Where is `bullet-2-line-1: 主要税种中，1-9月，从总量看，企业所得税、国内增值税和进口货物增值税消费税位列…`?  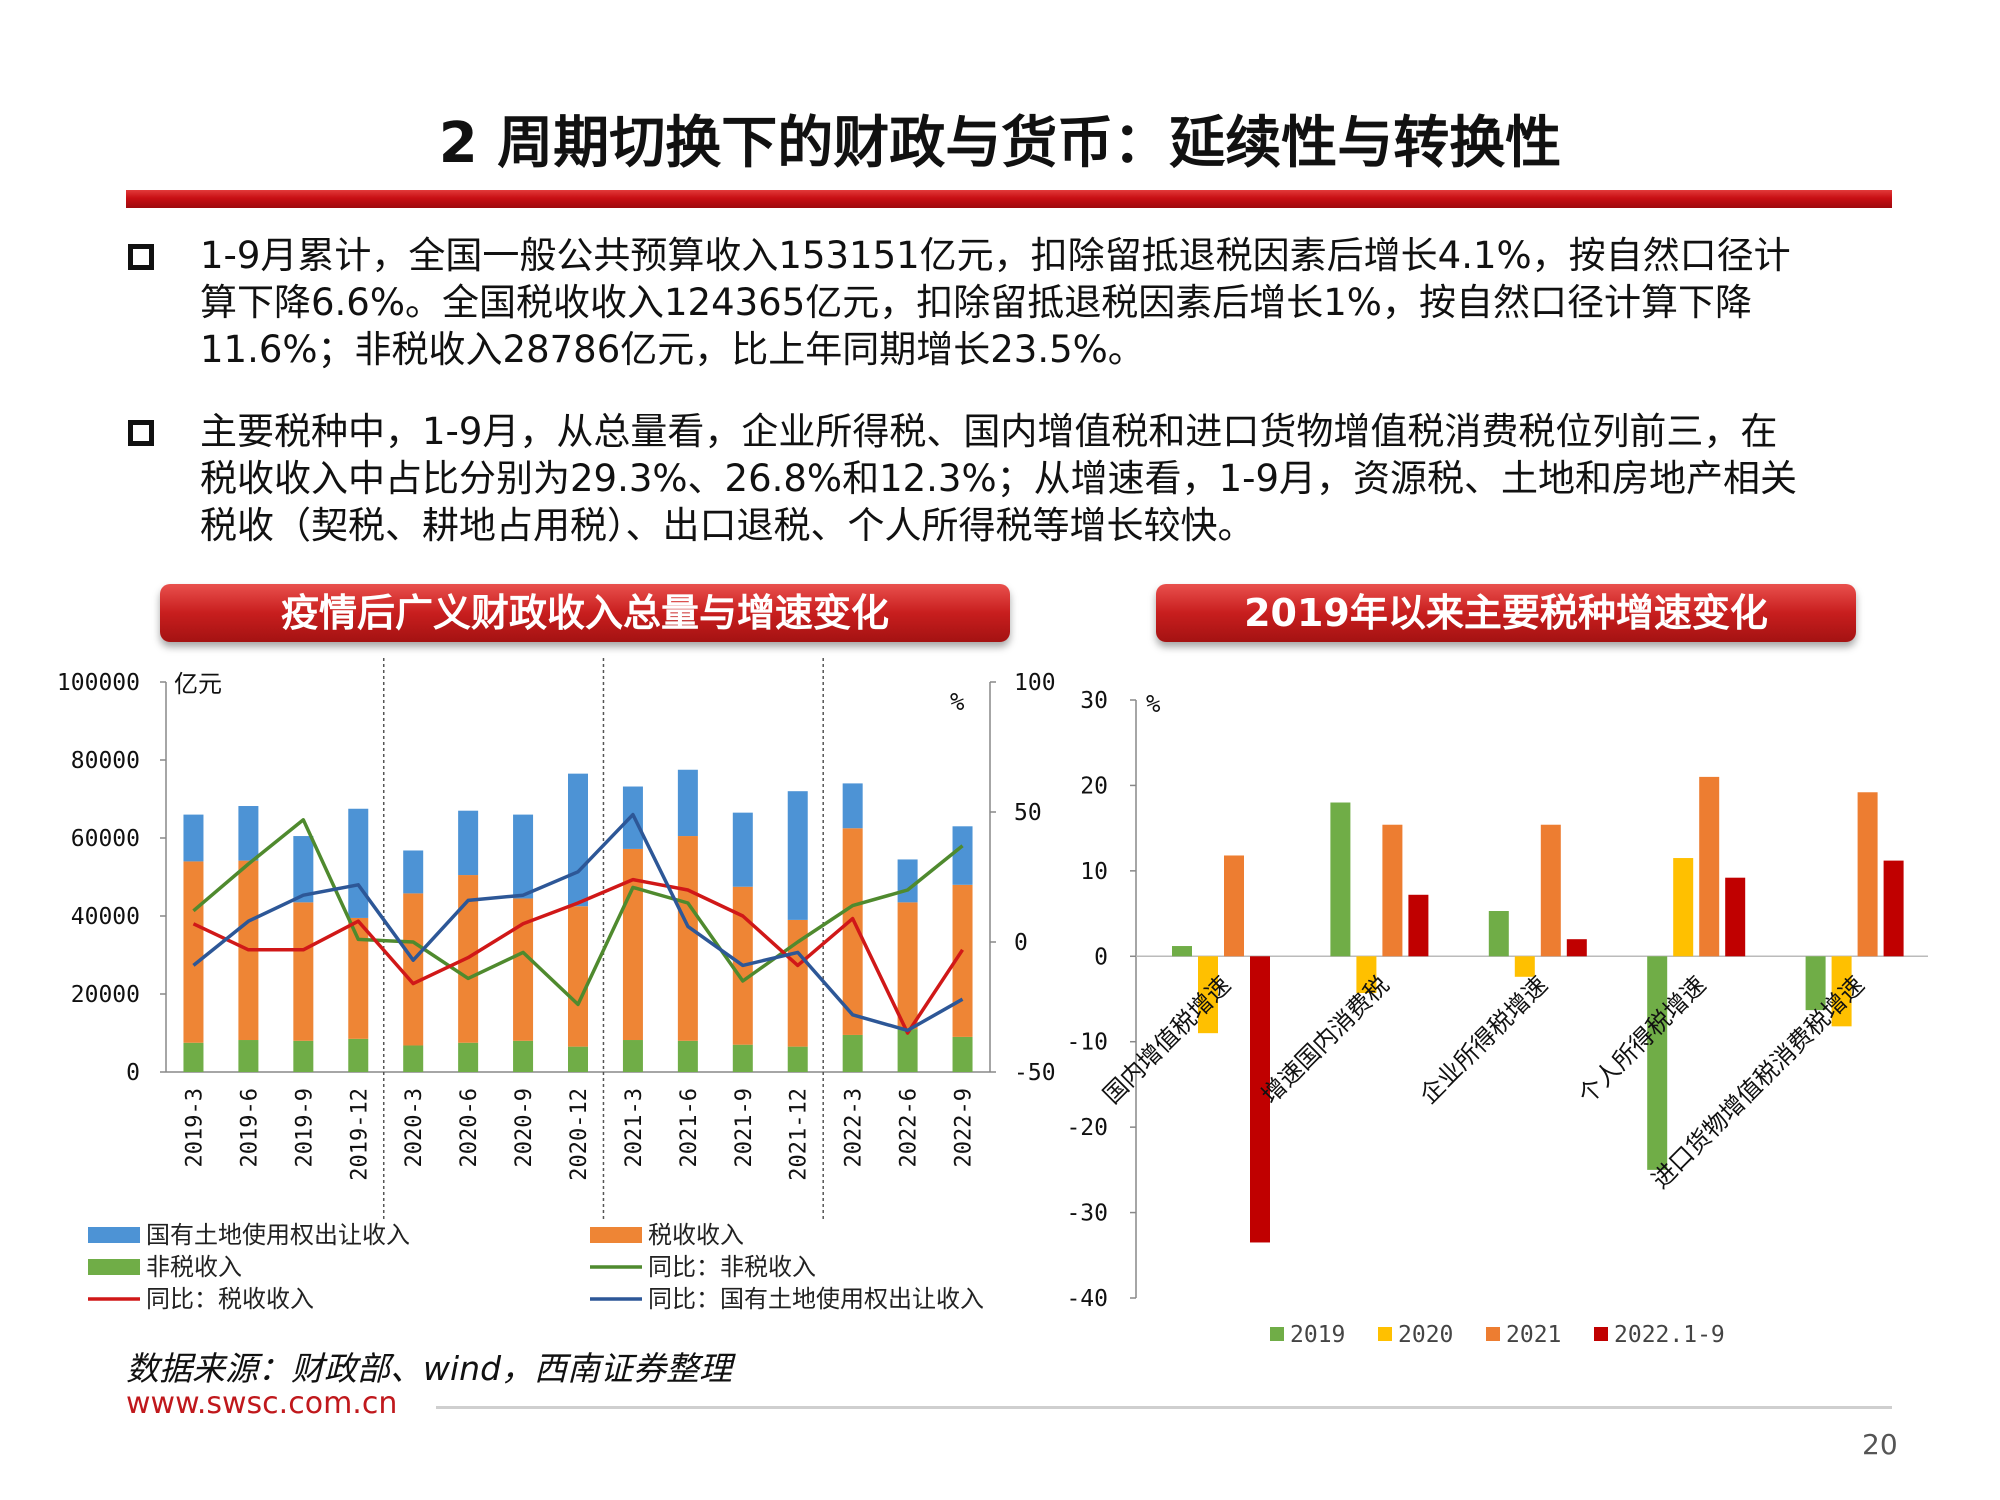
bullet-2-line-1: 主要税种中，1-9月，从总量看，企业所得税、国内增值税和进口货物增值税消费税位列… is located at coordinates (989, 431).